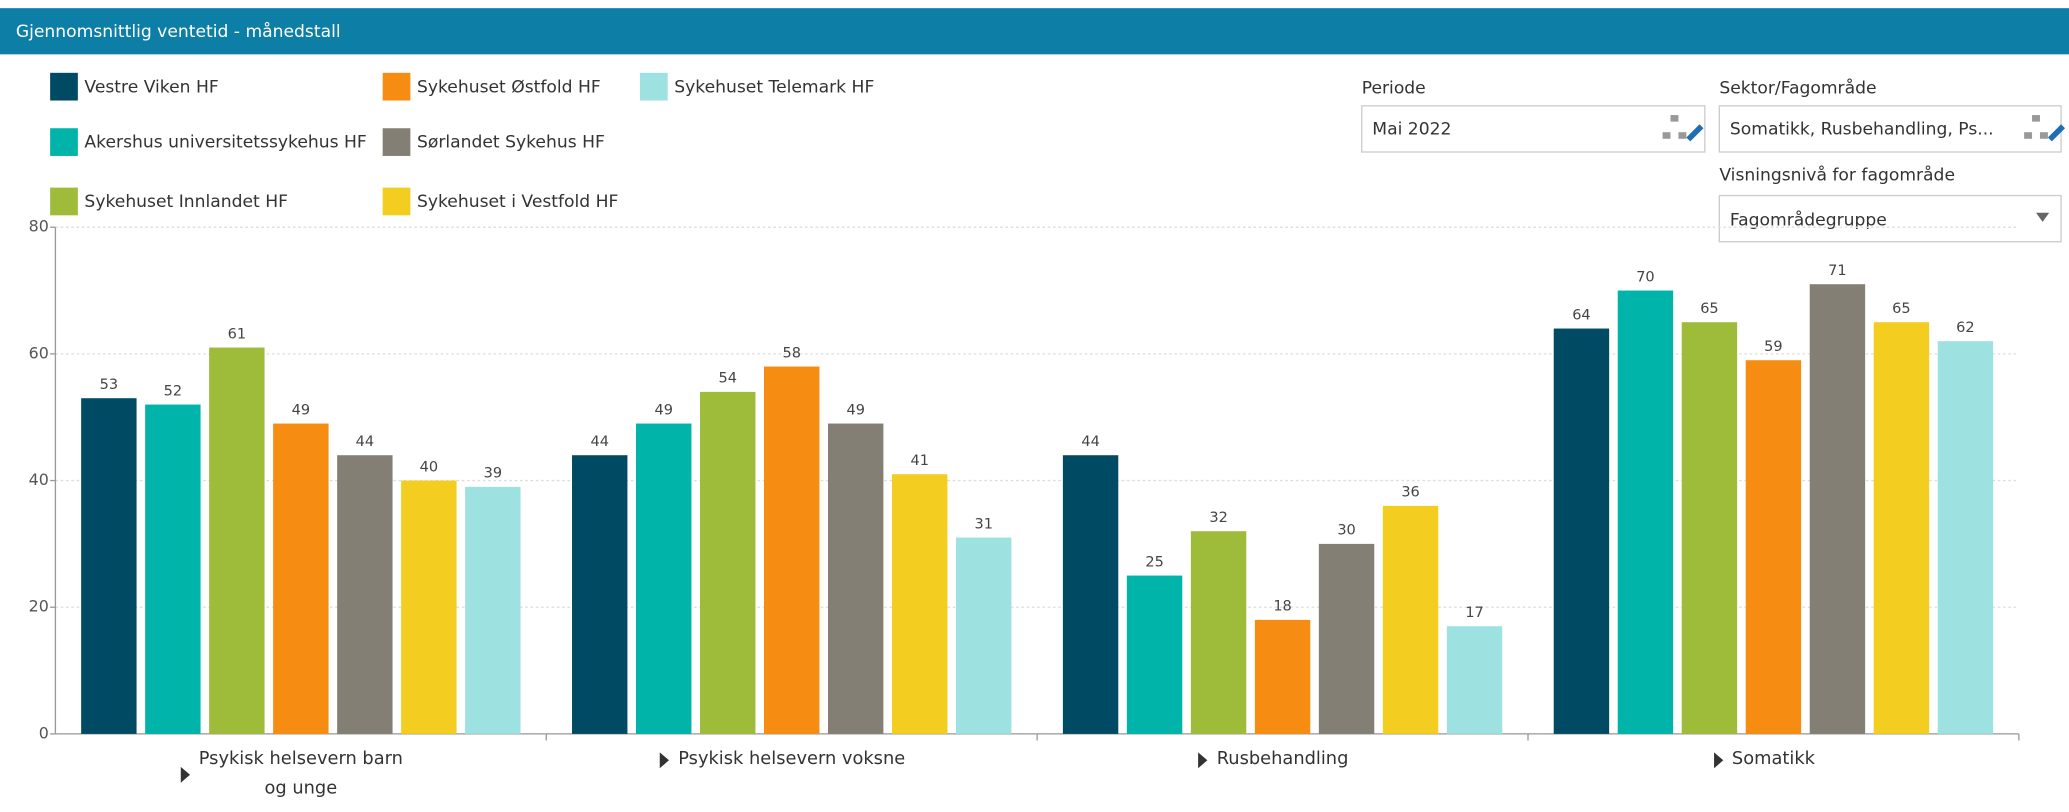  I want to click on x-tick-label-box: Somatikk, so click(1773, 758).